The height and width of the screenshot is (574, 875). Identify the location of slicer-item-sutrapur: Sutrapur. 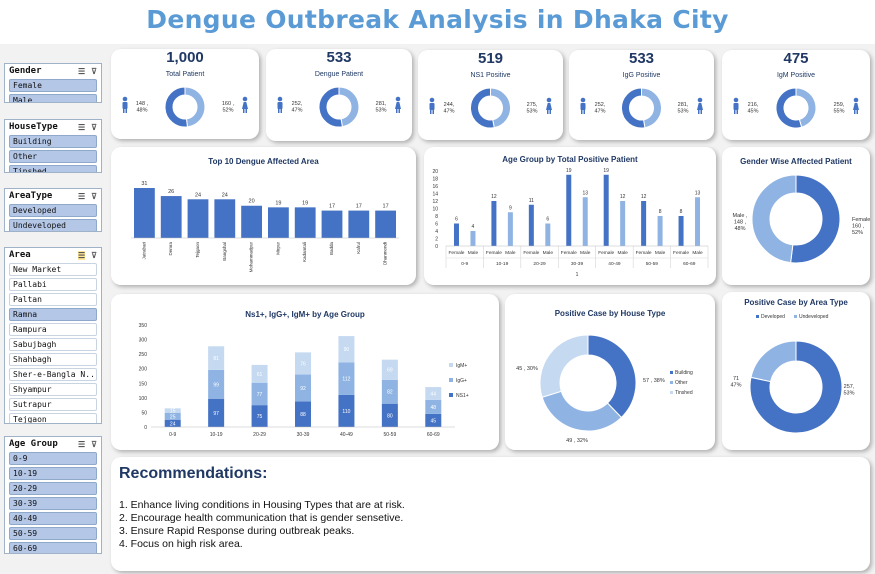
(53, 404).